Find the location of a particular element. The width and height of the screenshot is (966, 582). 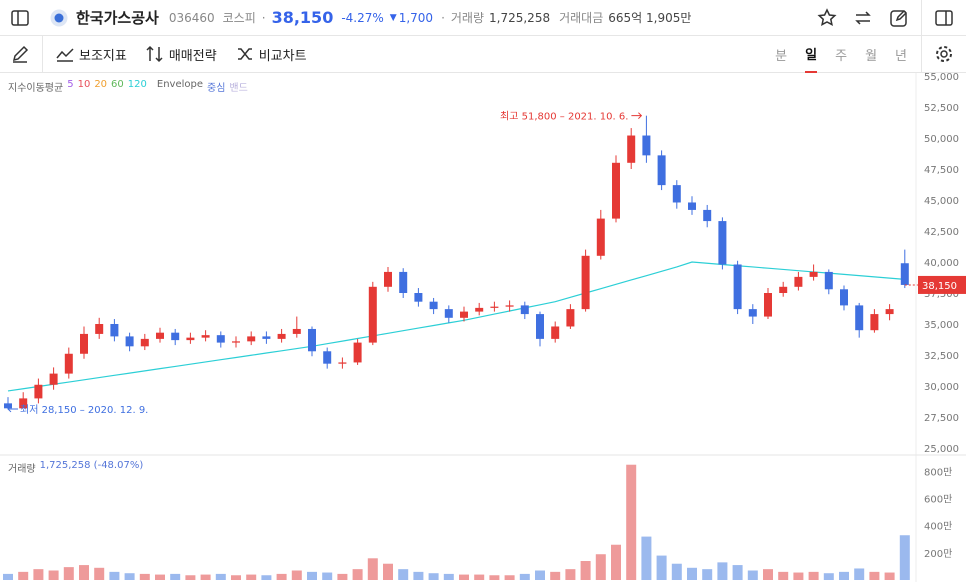

ma-legend: 10 is located at coordinates (84, 84).